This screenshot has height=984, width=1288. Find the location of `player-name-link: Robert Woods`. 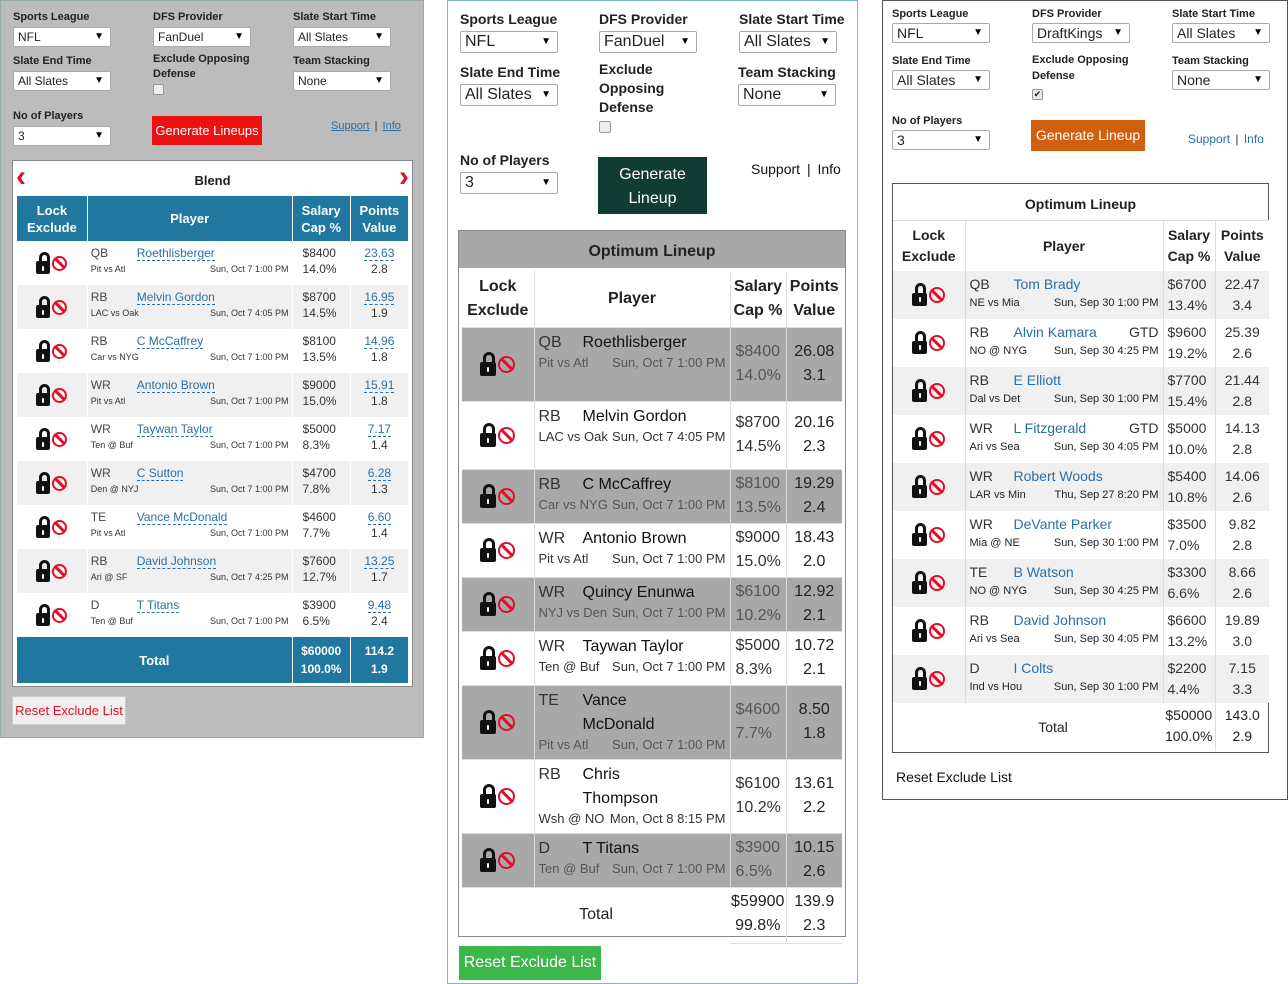

player-name-link: Robert Woods is located at coordinates (1058, 475).